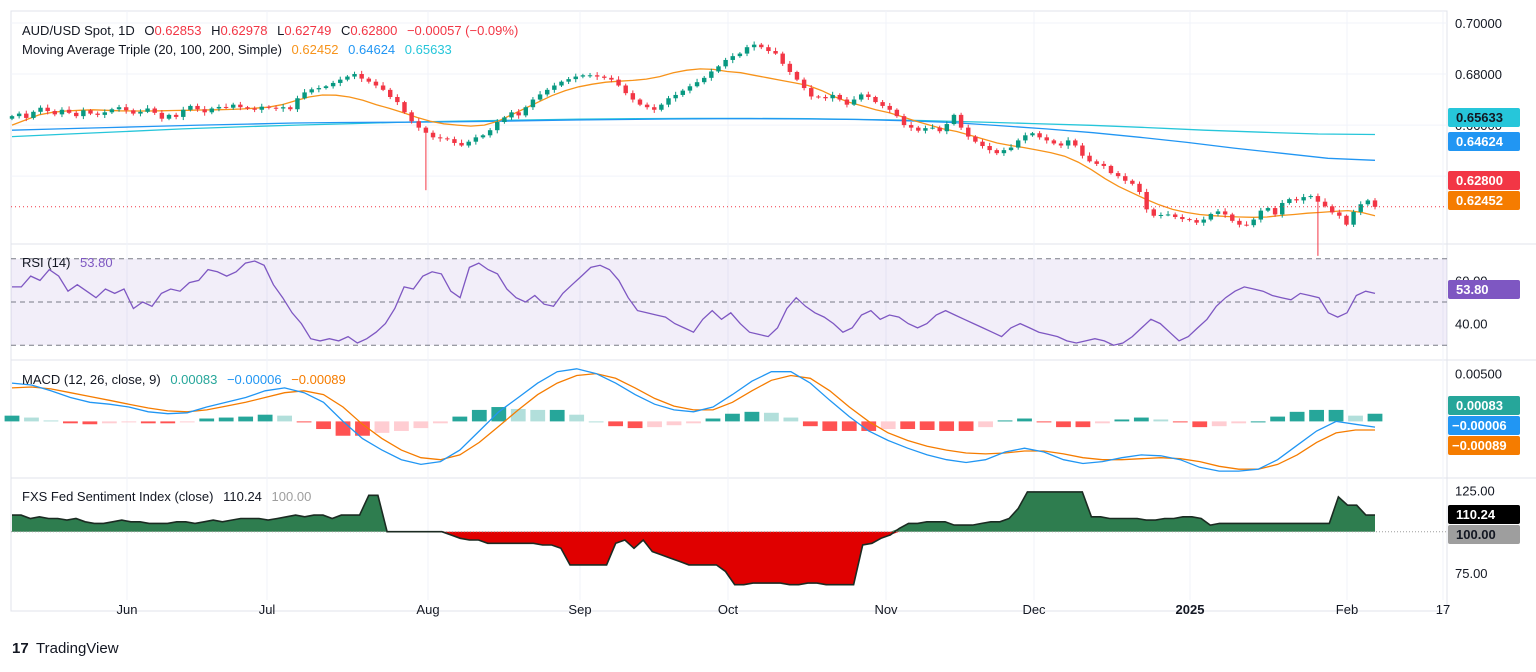 This screenshot has height=672, width=1536. What do you see at coordinates (1478, 374) in the screenshot?
I see `macd-tick-label: 0.00500` at bounding box center [1478, 374].